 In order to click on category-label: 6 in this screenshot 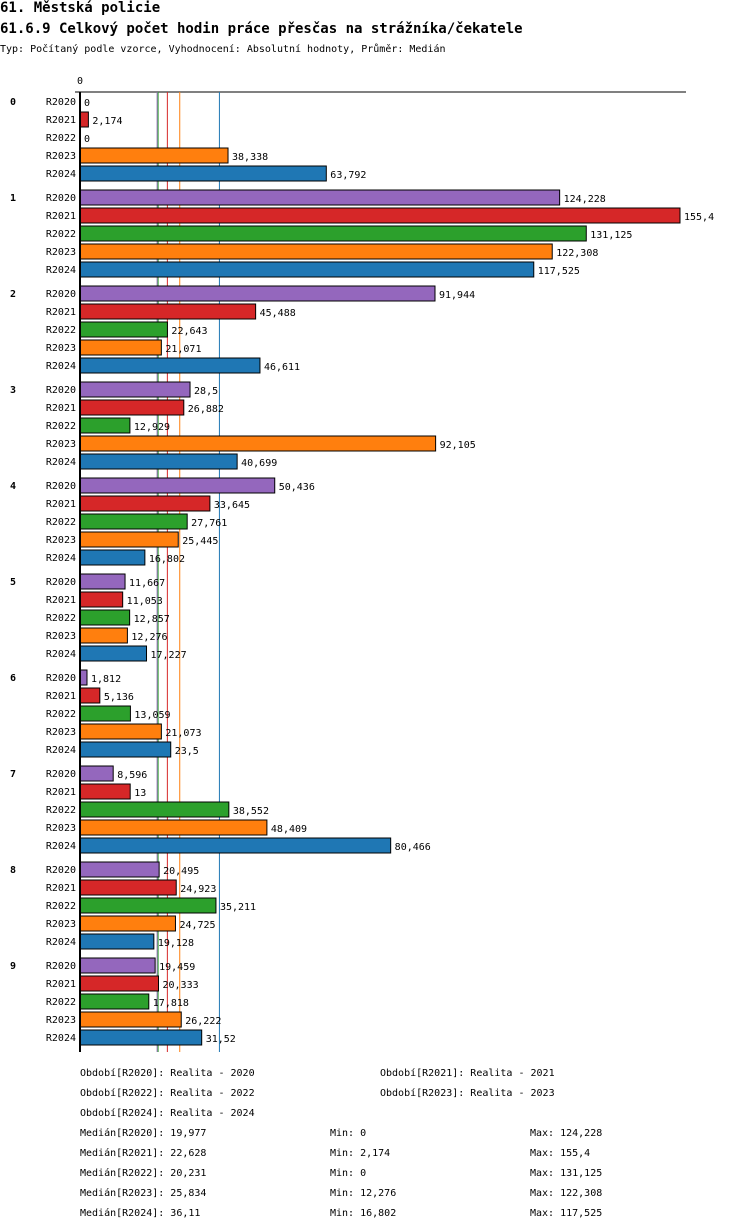, I will do `click(13, 678)`.